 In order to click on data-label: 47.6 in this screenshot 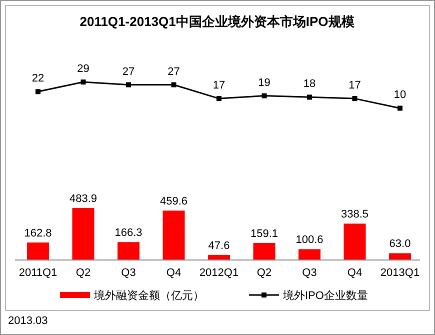, I will do `click(219, 246)`.